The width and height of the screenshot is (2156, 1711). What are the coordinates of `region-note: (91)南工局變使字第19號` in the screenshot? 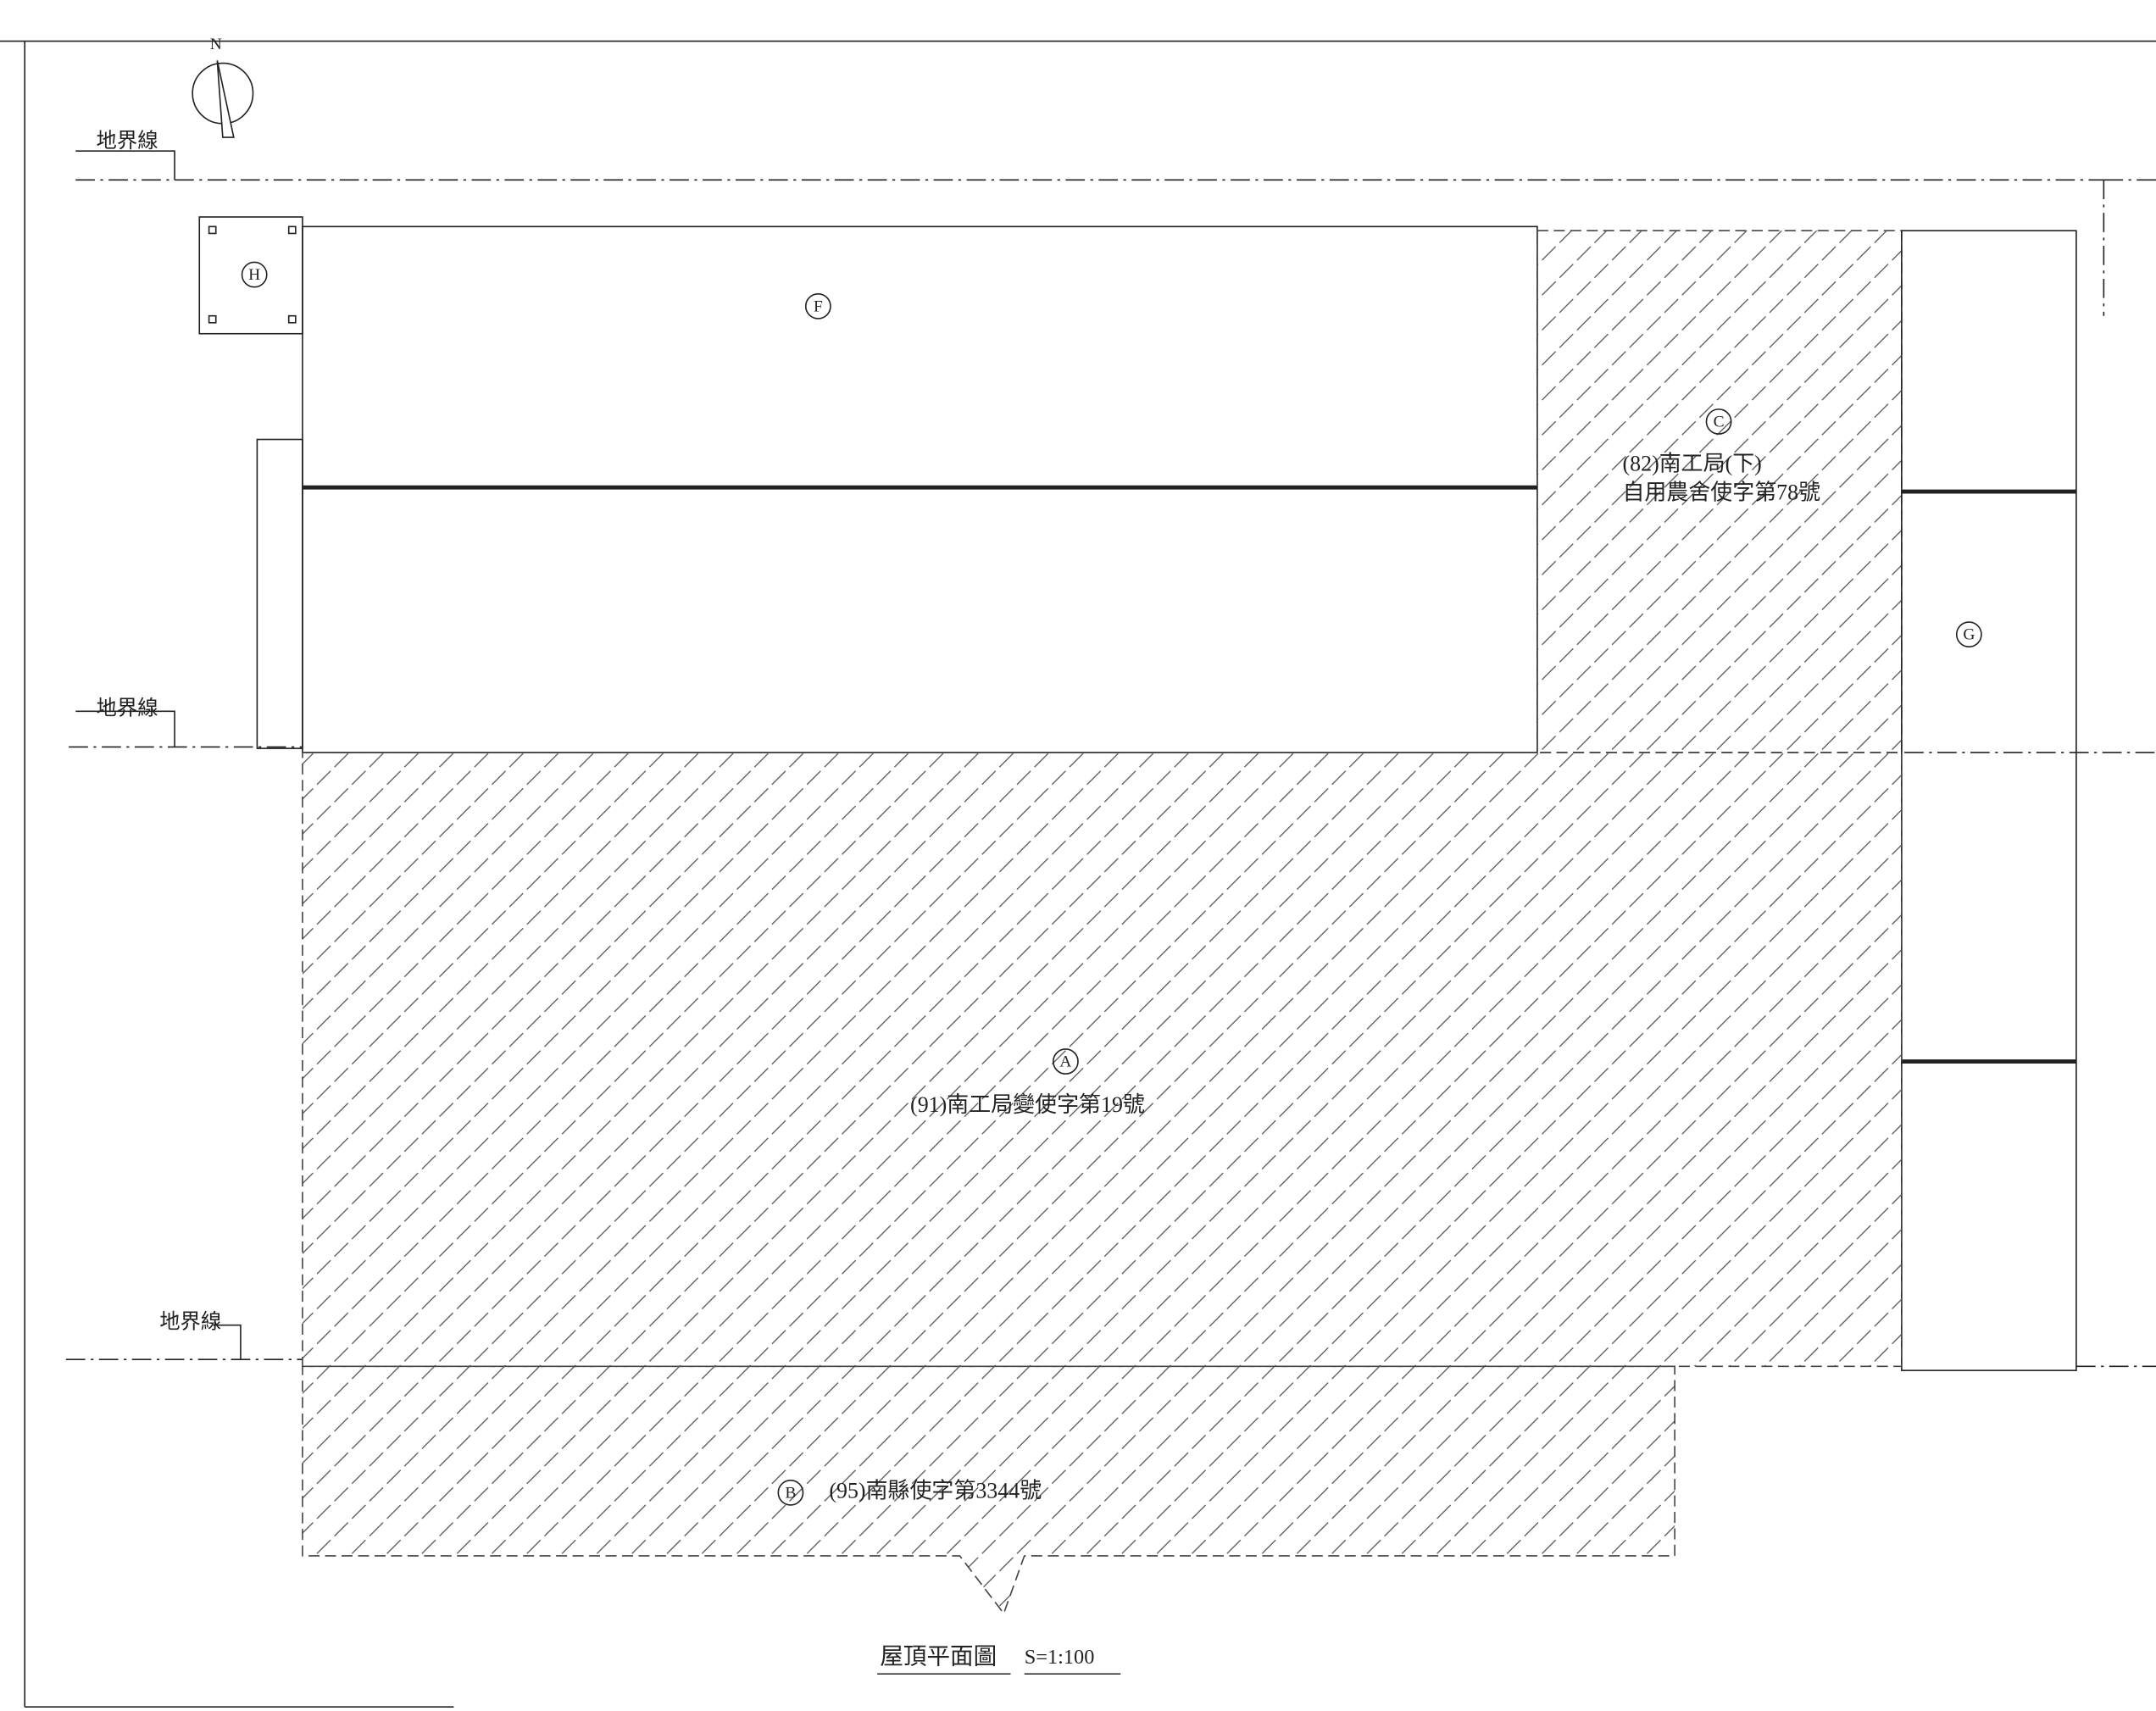 It's located at (1027, 1104).